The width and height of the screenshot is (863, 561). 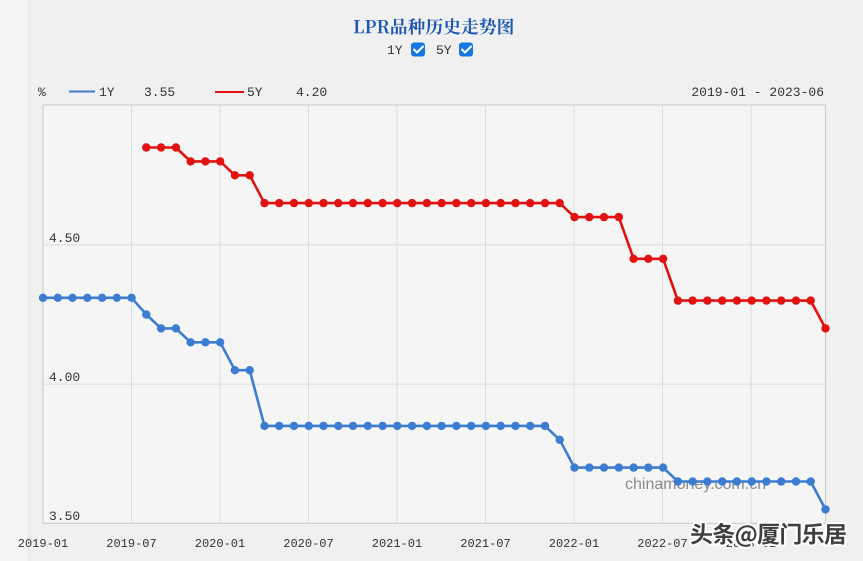 What do you see at coordinates (397, 544) in the screenshot?
I see `svg-text: 2021-01` at bounding box center [397, 544].